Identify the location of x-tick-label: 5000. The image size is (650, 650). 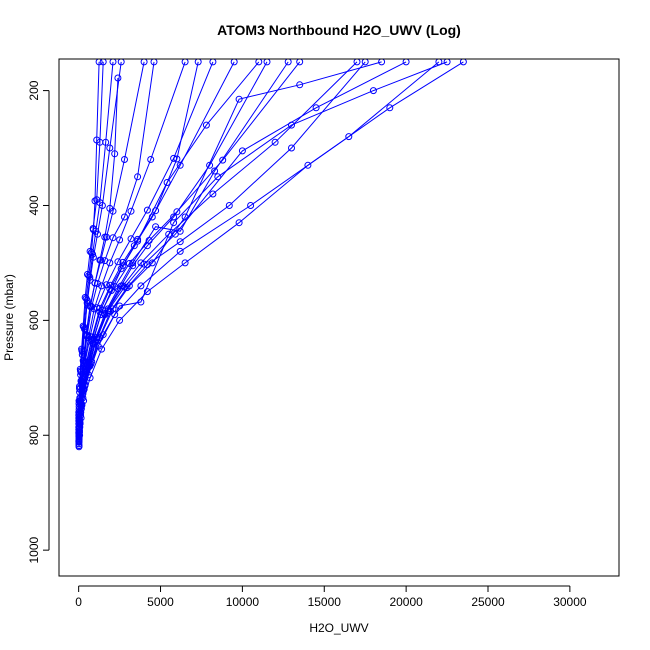
(160, 602).